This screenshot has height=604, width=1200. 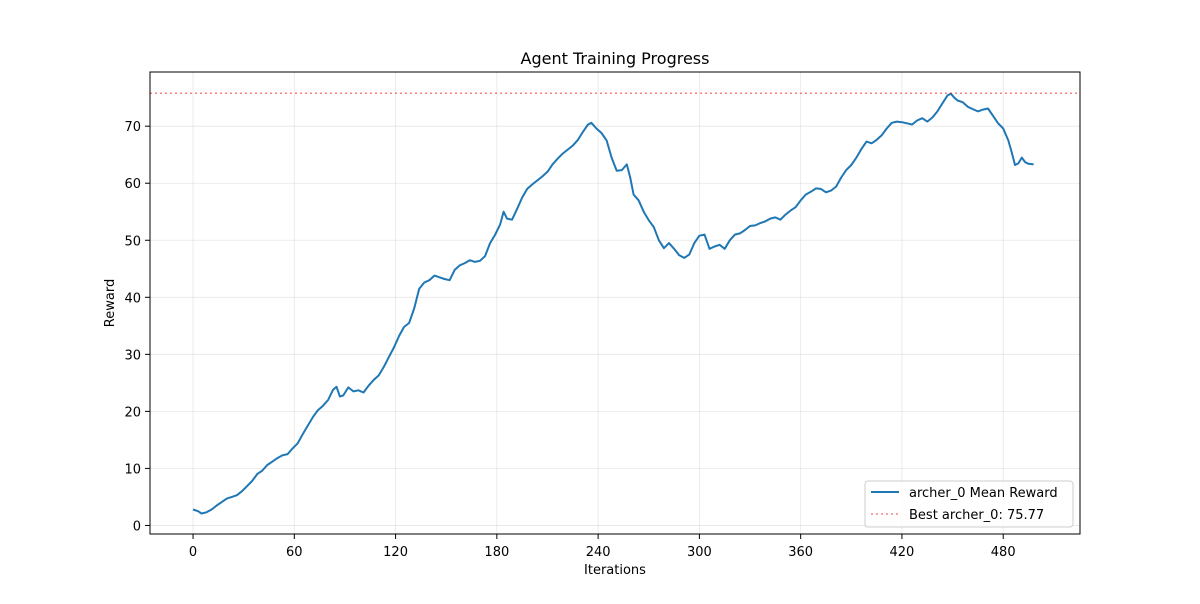 What do you see at coordinates (132, 241) in the screenshot?
I see `y-tick-label: 50` at bounding box center [132, 241].